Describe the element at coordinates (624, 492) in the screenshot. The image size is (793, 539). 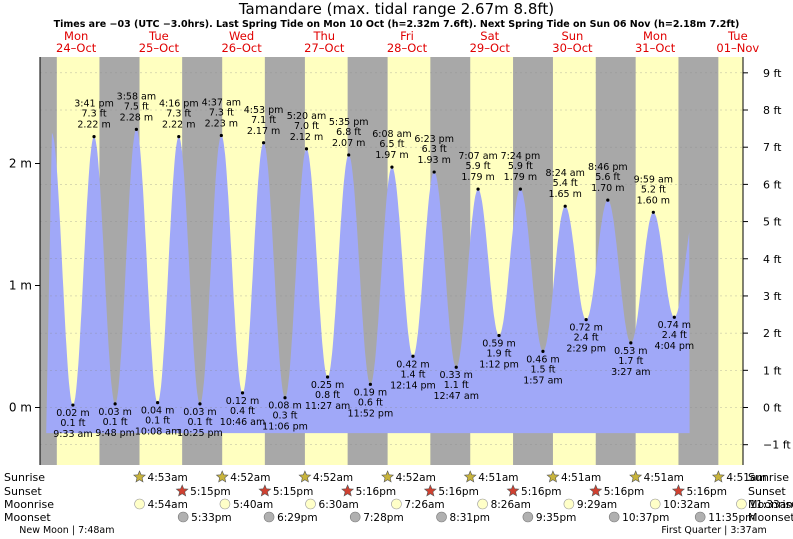
I see `sunset-time: 5:16pm` at that location.